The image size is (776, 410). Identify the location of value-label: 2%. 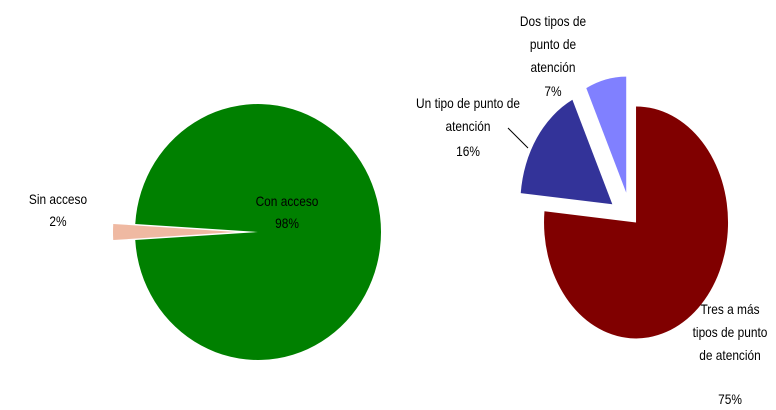
(58, 221).